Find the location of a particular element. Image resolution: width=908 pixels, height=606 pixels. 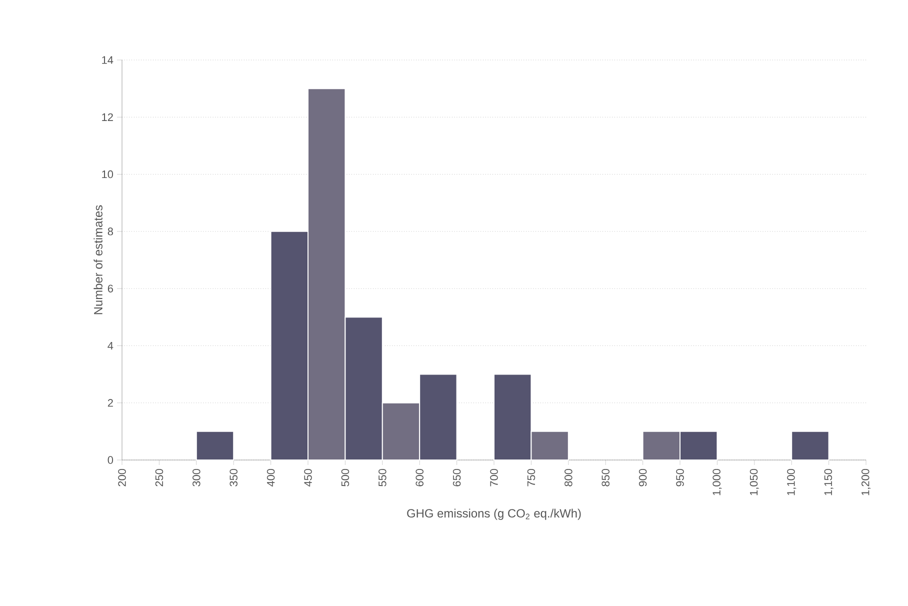

x-tick-label: 550 is located at coordinates (382, 477).